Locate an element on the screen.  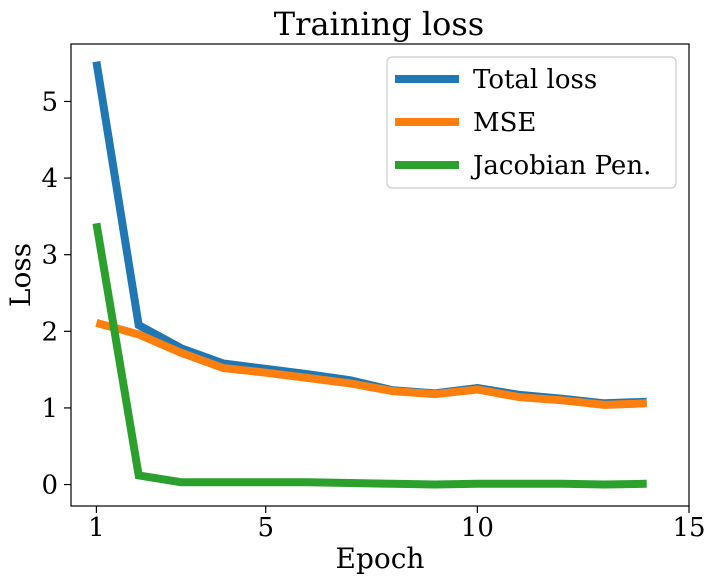
y-tick-label: 2 is located at coordinates (49, 332).